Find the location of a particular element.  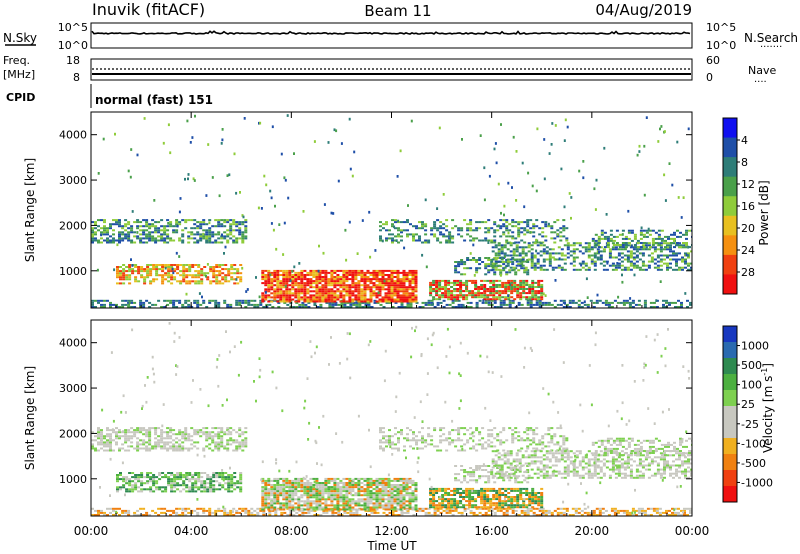

y-tick-label: 2000 is located at coordinates (73, 225).